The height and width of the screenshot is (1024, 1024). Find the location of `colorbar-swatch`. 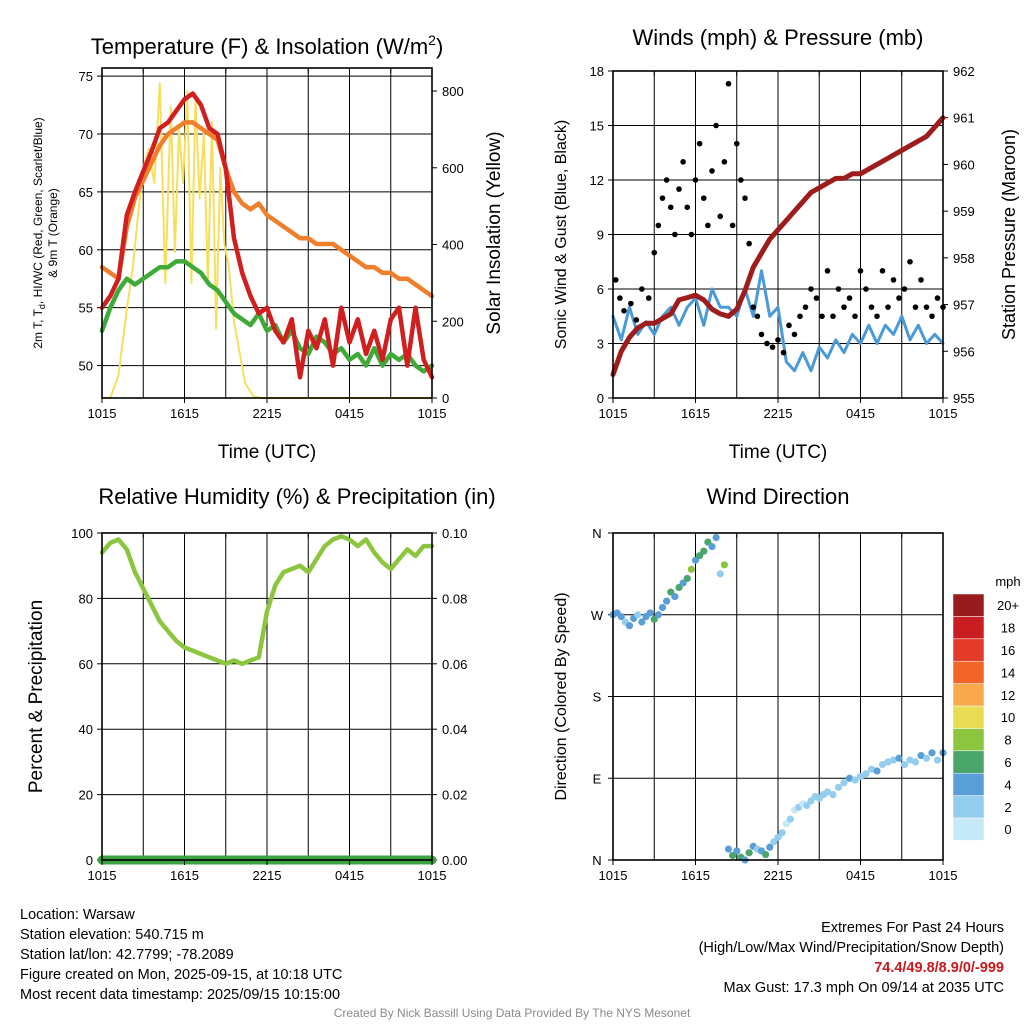

colorbar-swatch is located at coordinates (968, 672).